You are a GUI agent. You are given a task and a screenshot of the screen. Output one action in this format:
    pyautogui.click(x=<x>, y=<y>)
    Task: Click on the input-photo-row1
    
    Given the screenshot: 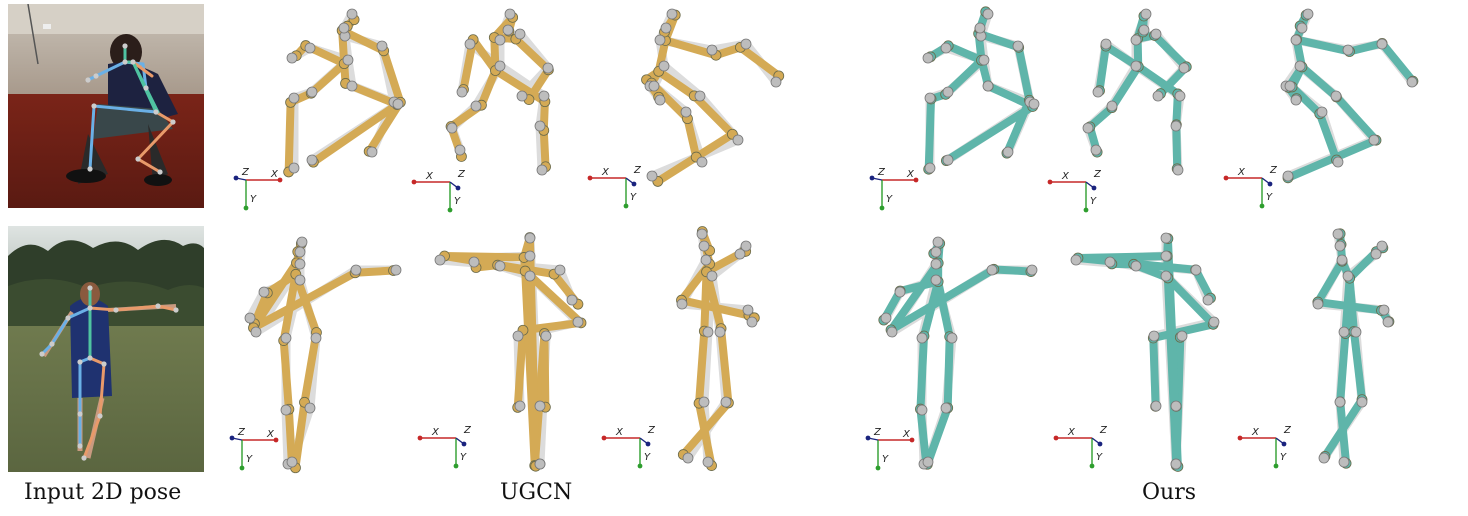 What is the action you would take?
    pyautogui.click(x=106, y=106)
    